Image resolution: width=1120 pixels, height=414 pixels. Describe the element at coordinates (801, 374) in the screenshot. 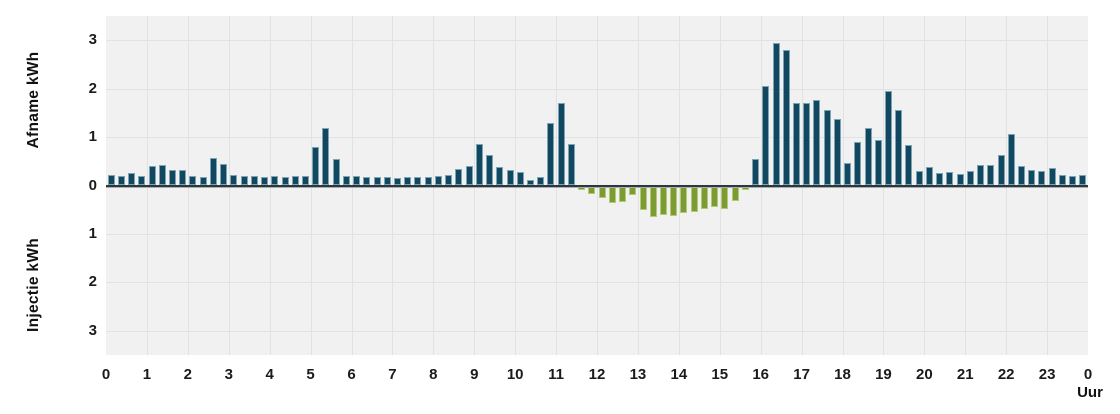

I see `x-tick-label: 17` at that location.